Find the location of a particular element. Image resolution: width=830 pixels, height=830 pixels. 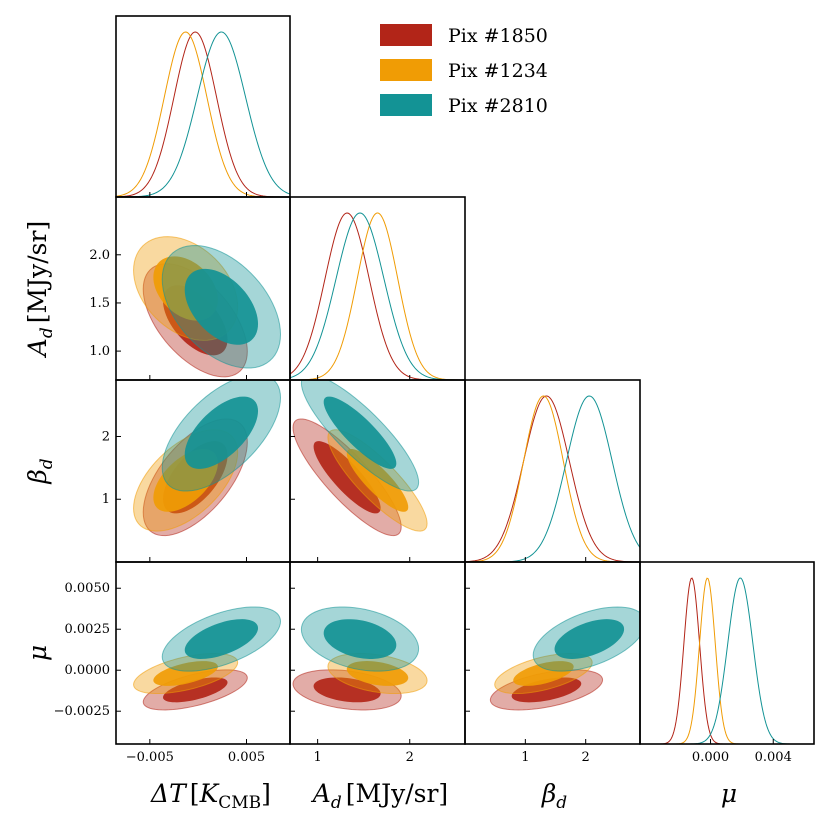

y-tick-label: 2 is located at coordinates (106, 436).